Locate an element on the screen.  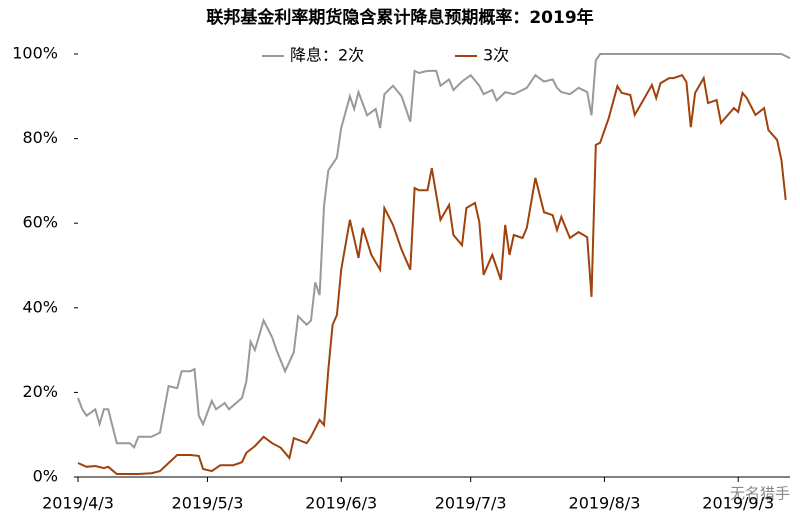
x-tick-label: 2019/9/3 is located at coordinates (738, 503).